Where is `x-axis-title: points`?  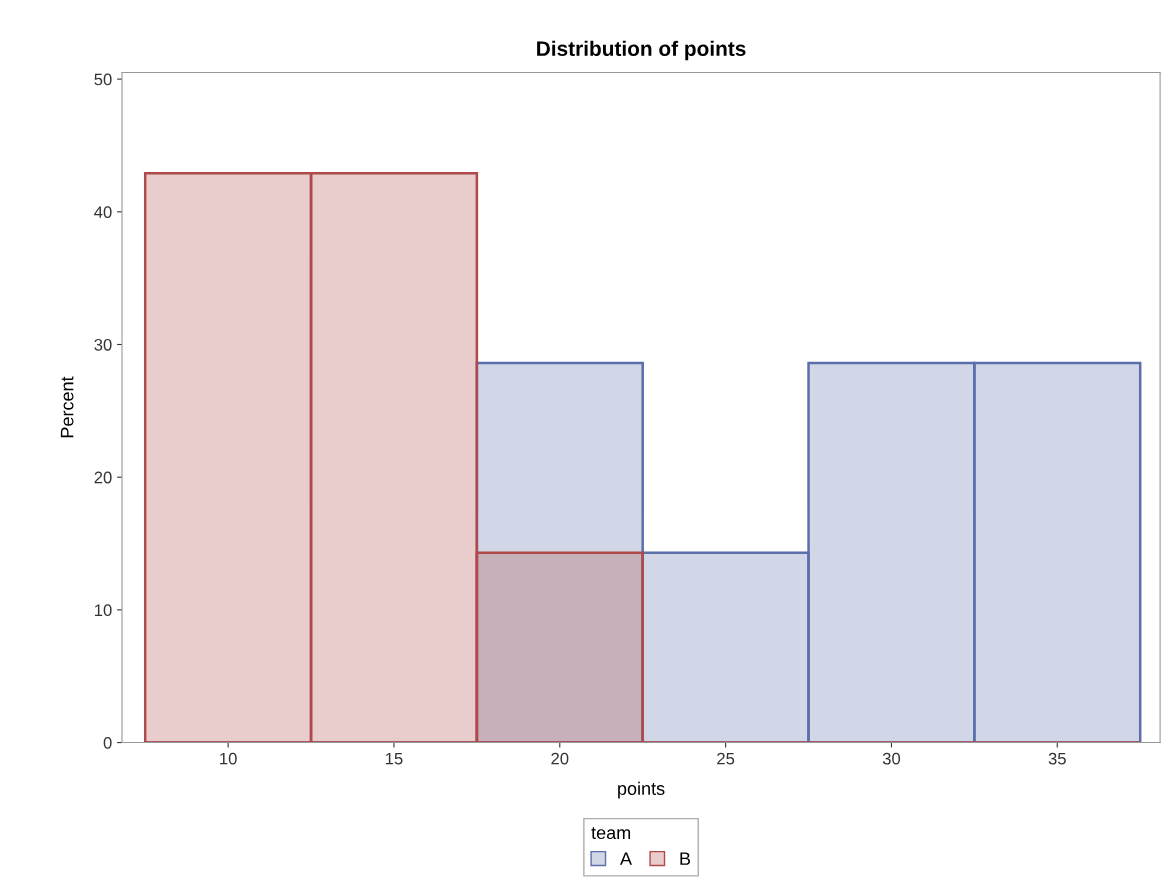 x-axis-title: points is located at coordinates (641, 790).